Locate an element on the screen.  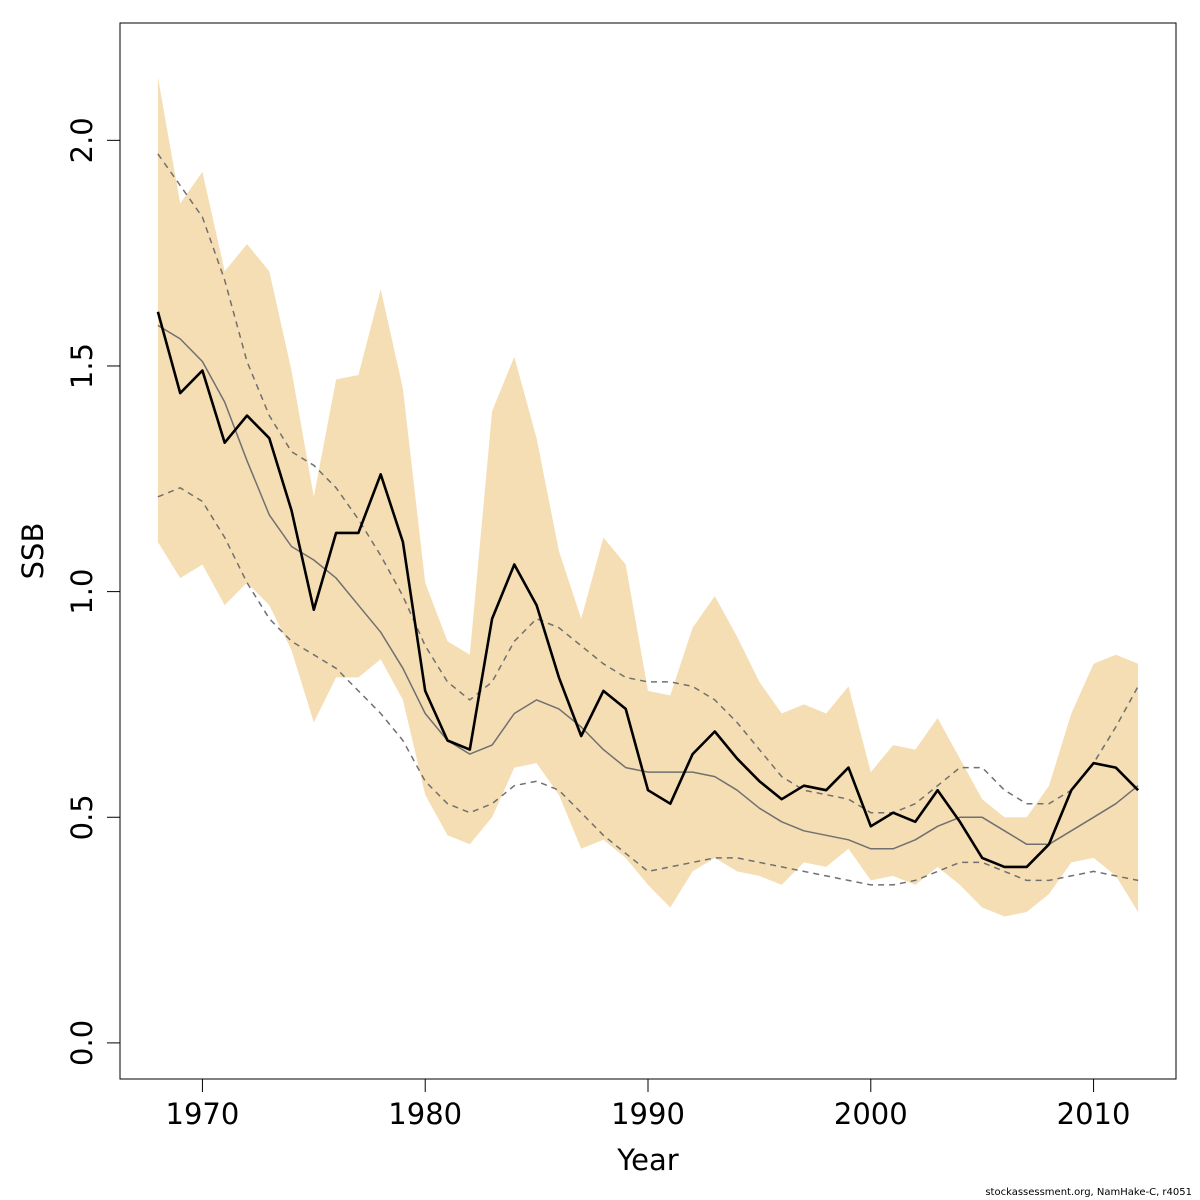
y-axis: 0.0 0.5 1.0 1.5 2.0 is located at coordinates (93, 591).